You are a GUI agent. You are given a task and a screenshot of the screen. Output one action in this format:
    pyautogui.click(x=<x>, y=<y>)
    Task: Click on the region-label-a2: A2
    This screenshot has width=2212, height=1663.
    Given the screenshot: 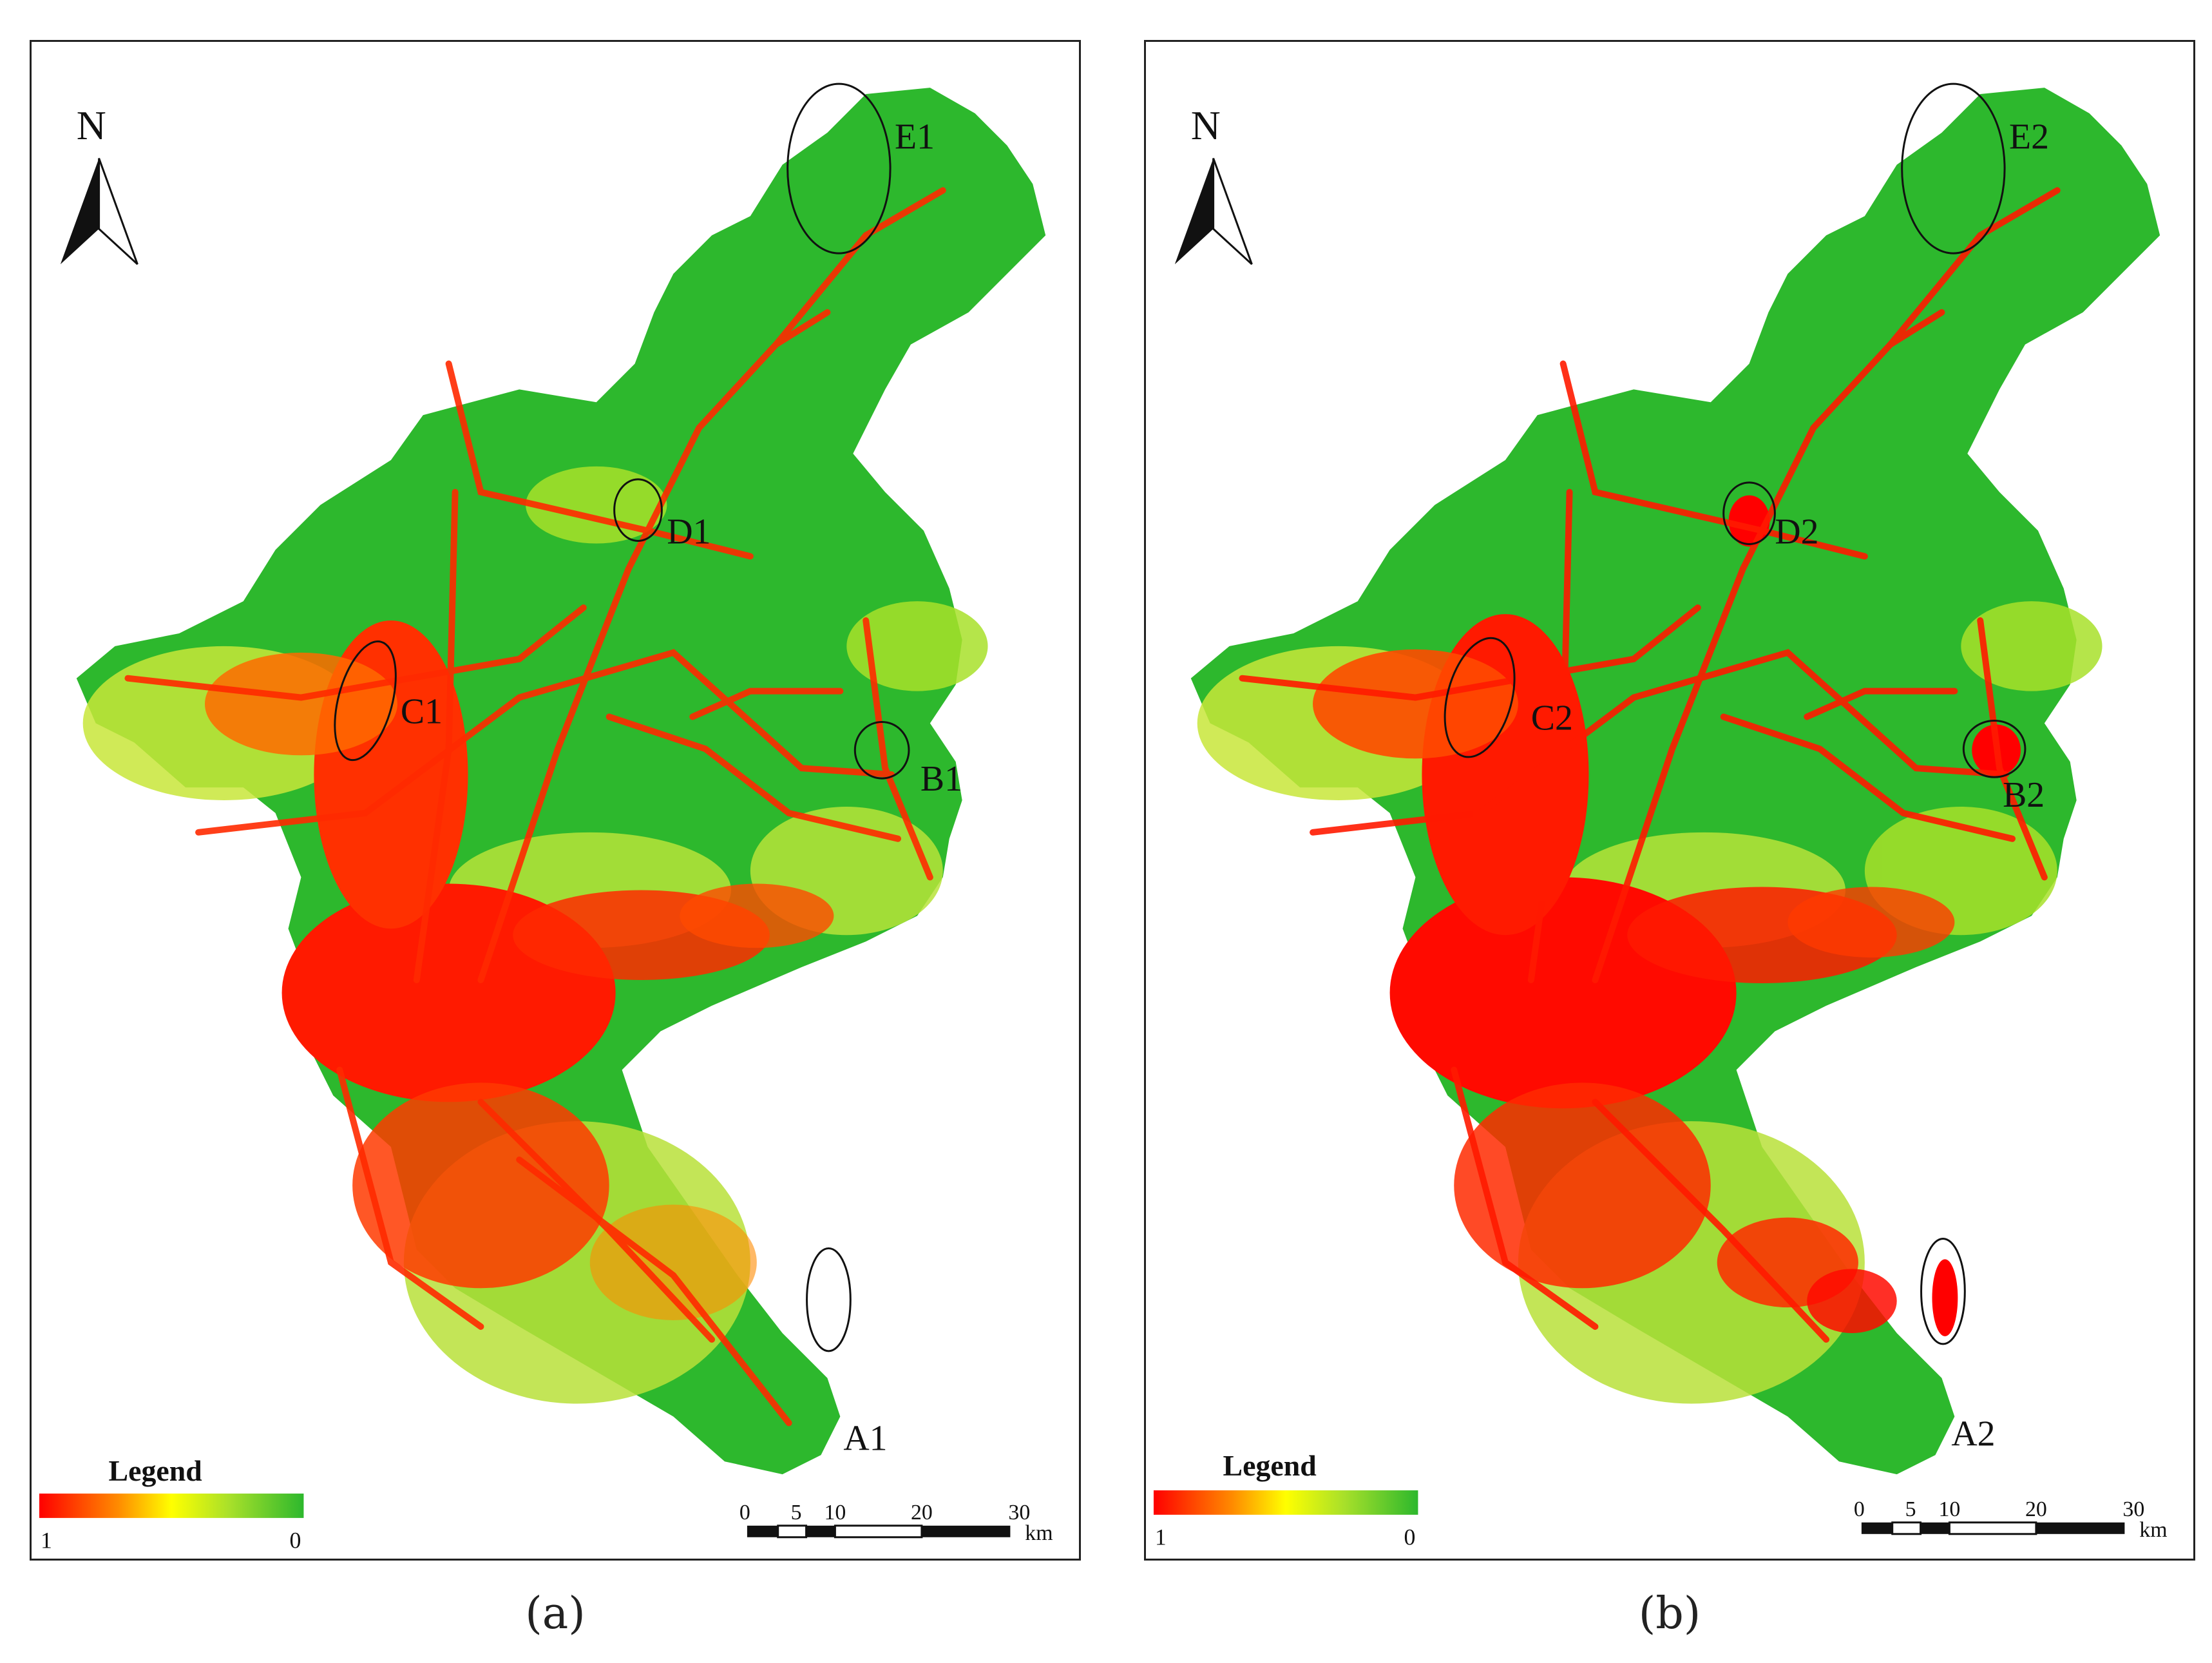 What is the action you would take?
    pyautogui.click(x=1973, y=1434)
    